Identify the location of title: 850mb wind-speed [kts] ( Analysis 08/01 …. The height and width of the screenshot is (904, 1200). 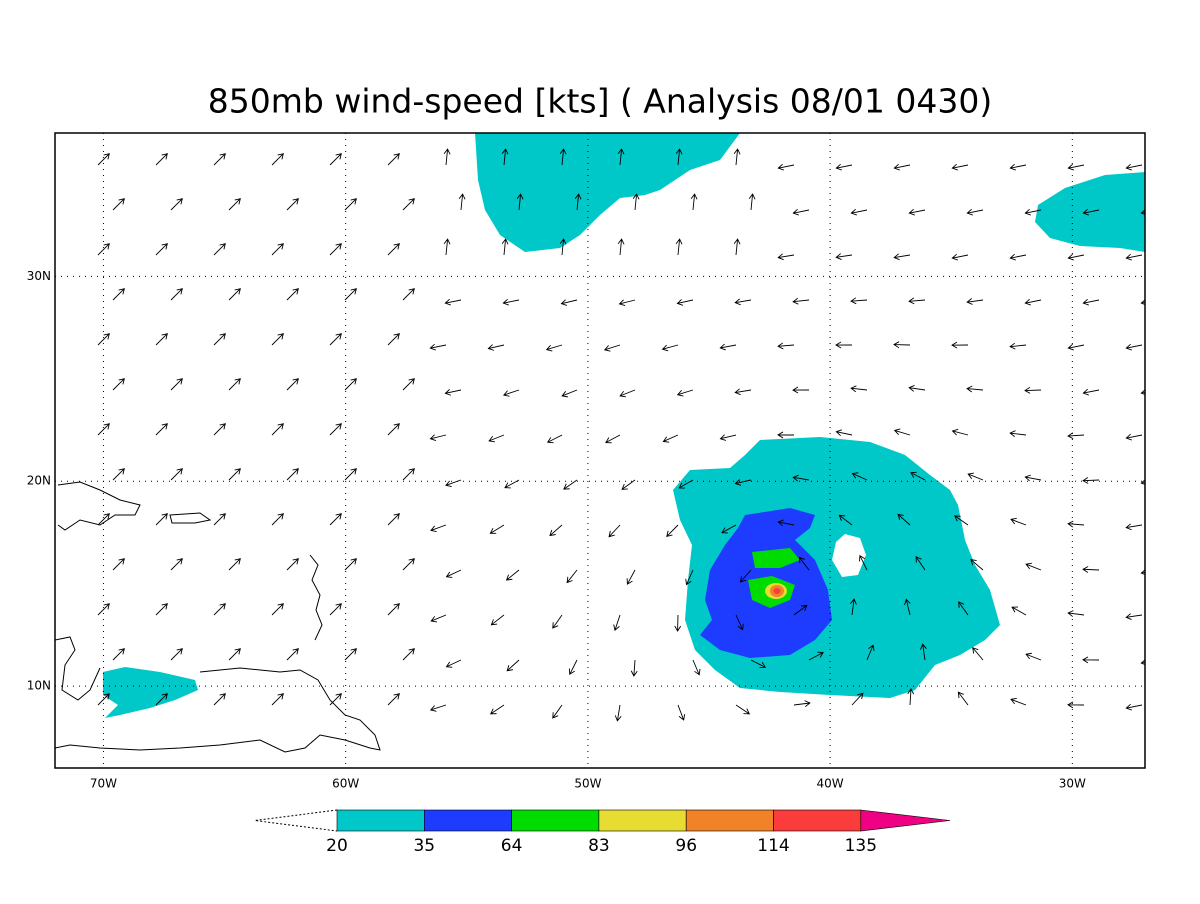
(600, 101).